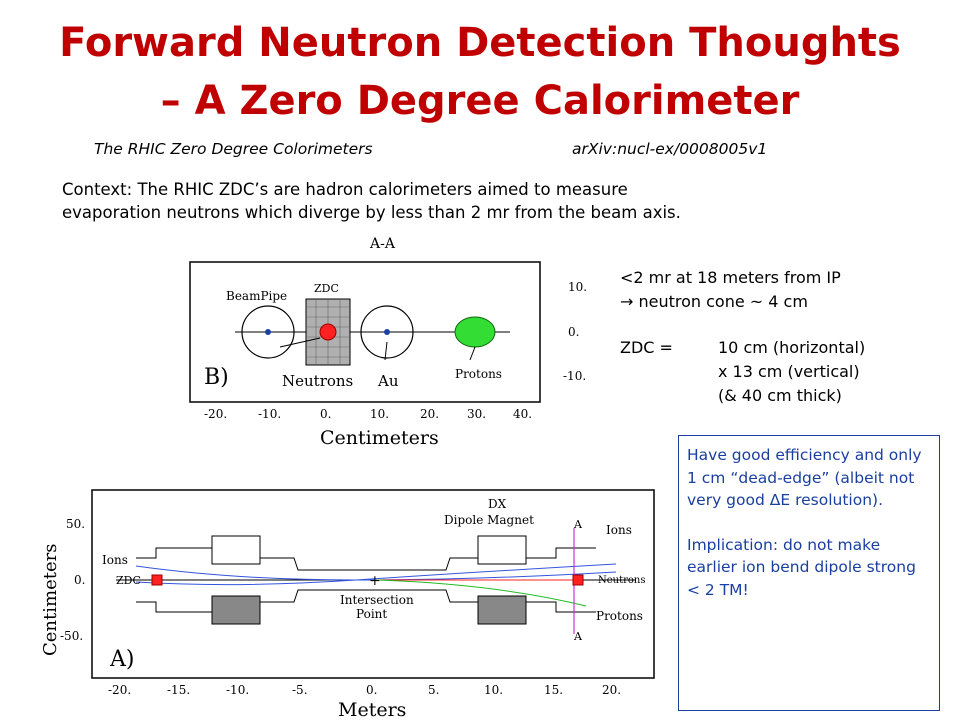 The height and width of the screenshot is (720, 960). Describe the element at coordinates (115, 560) in the screenshot. I see `ions-label-left: Ions` at that location.